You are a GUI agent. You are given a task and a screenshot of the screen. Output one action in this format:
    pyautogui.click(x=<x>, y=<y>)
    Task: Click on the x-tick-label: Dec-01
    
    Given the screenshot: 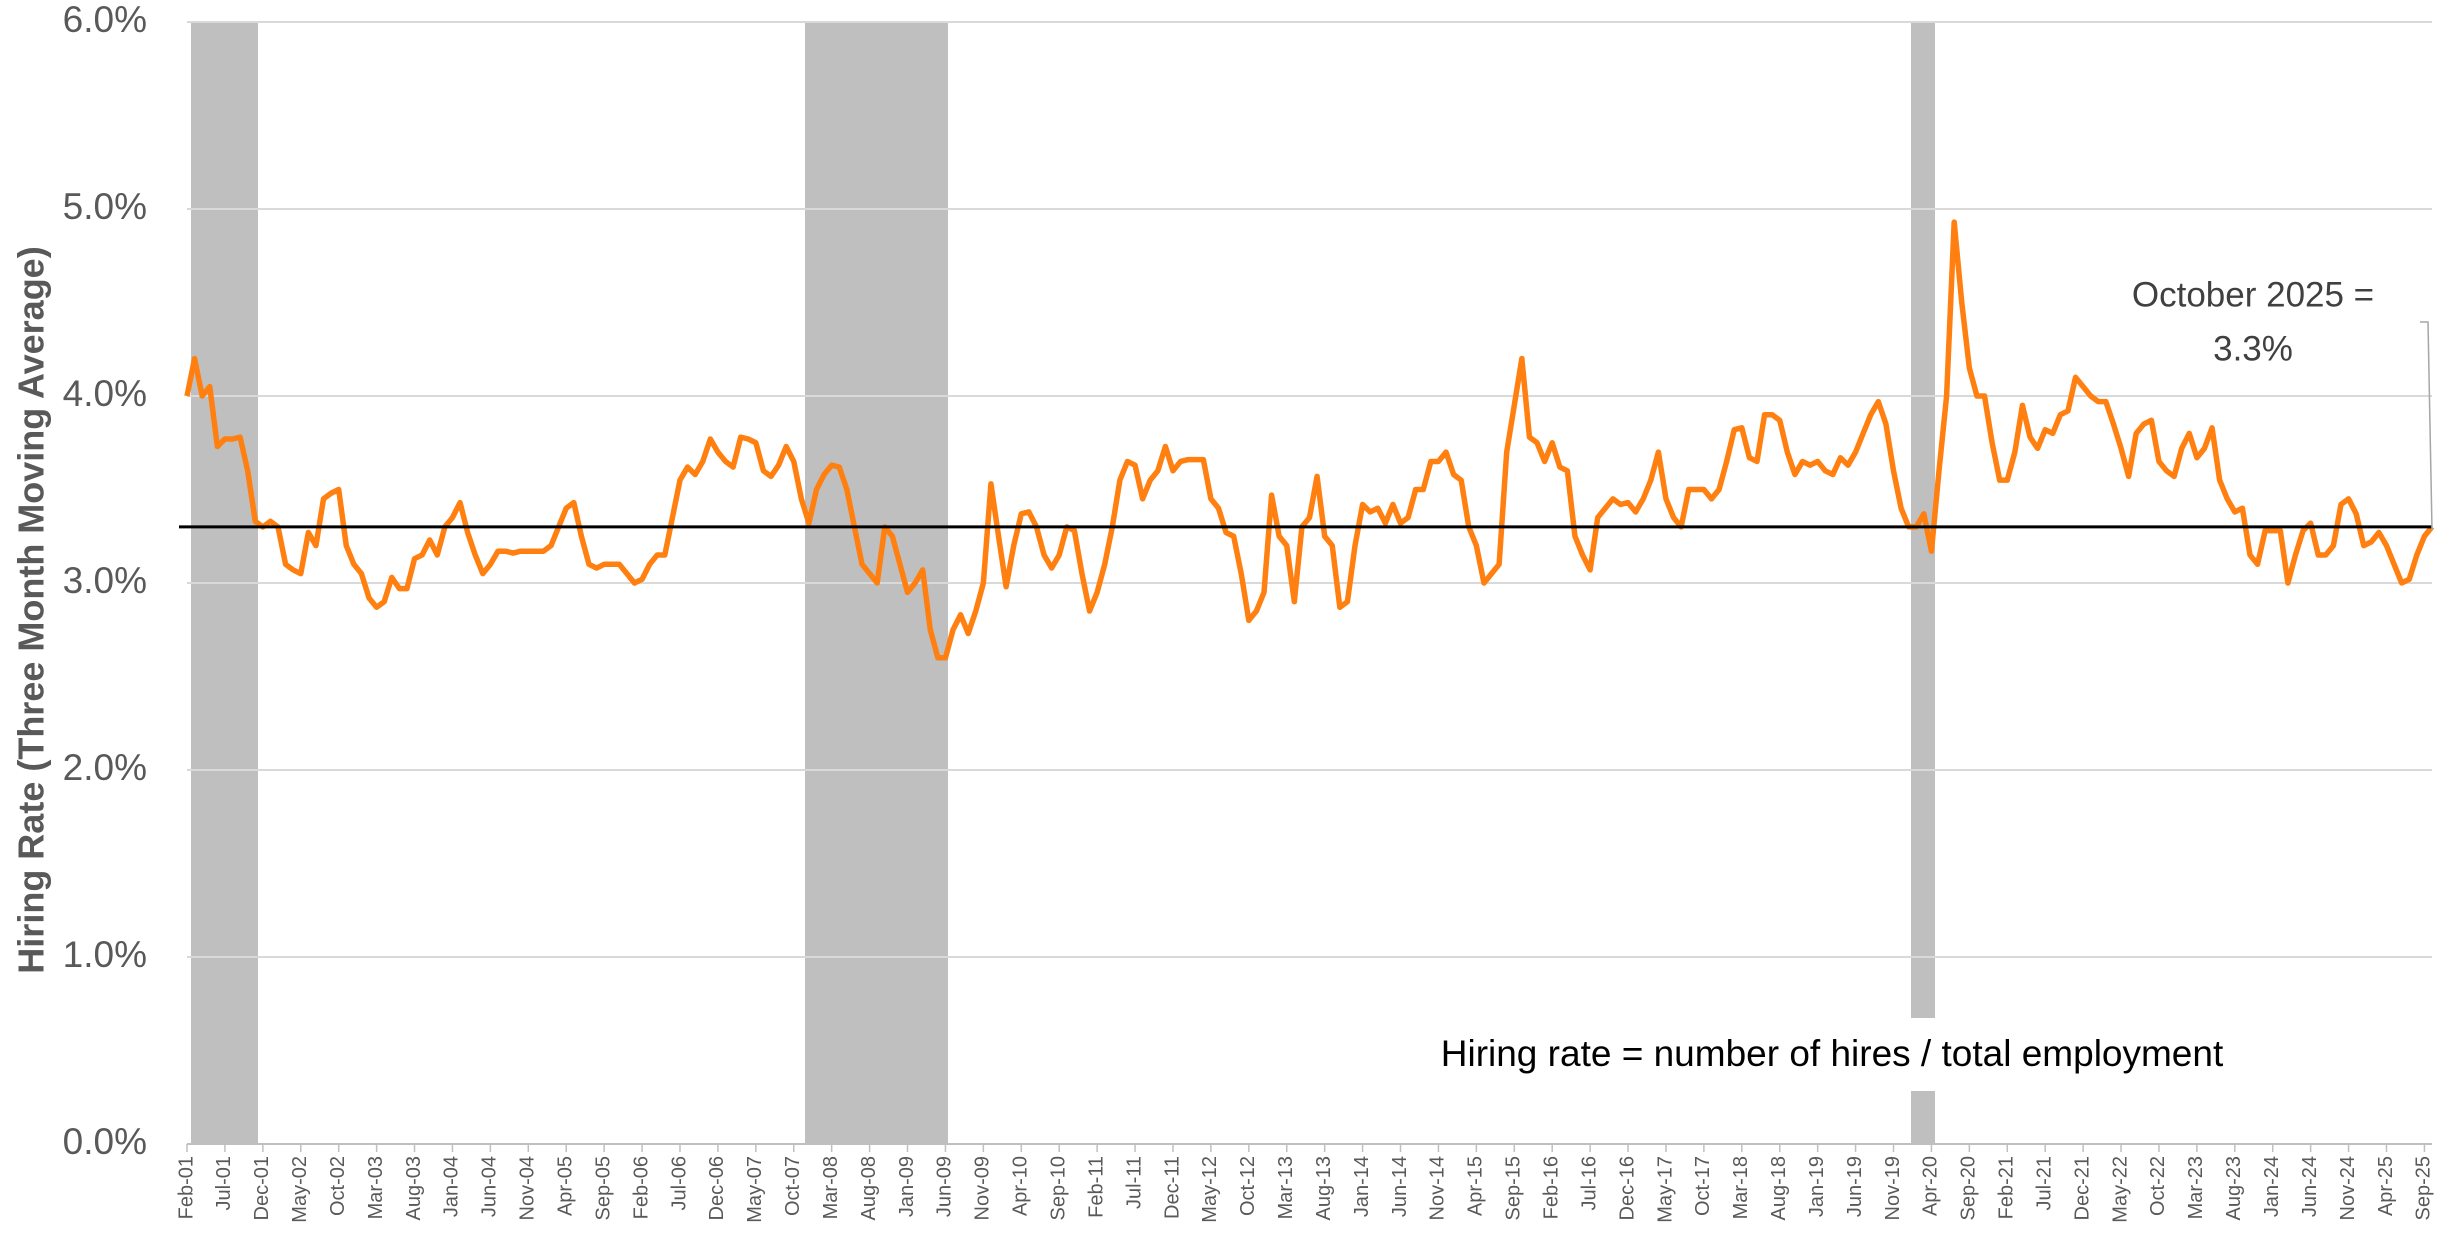 What is the action you would take?
    pyautogui.click(x=262, y=1188)
    